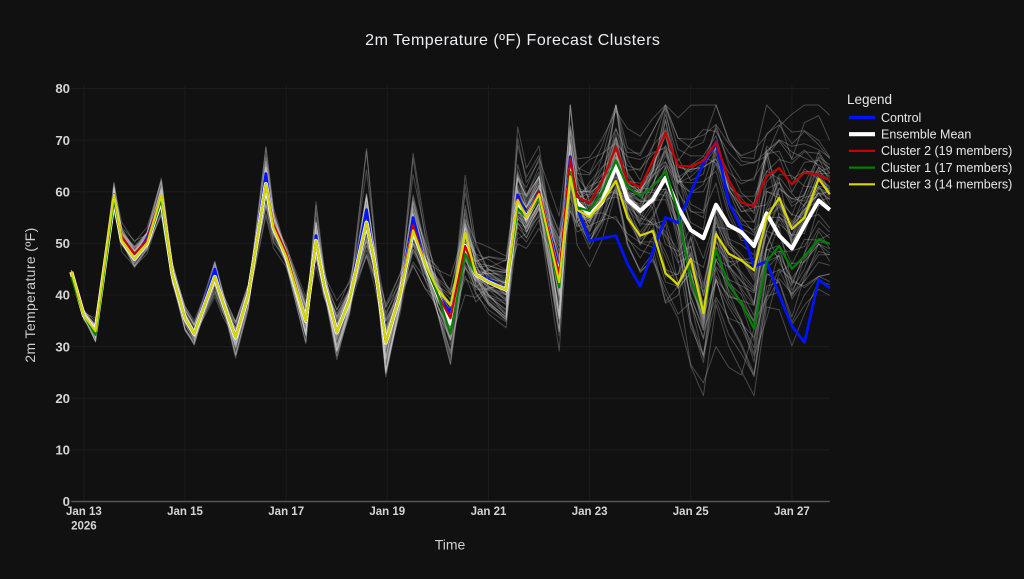 This screenshot has width=1024, height=579. I want to click on svg-text: Jan 27, so click(792, 512).